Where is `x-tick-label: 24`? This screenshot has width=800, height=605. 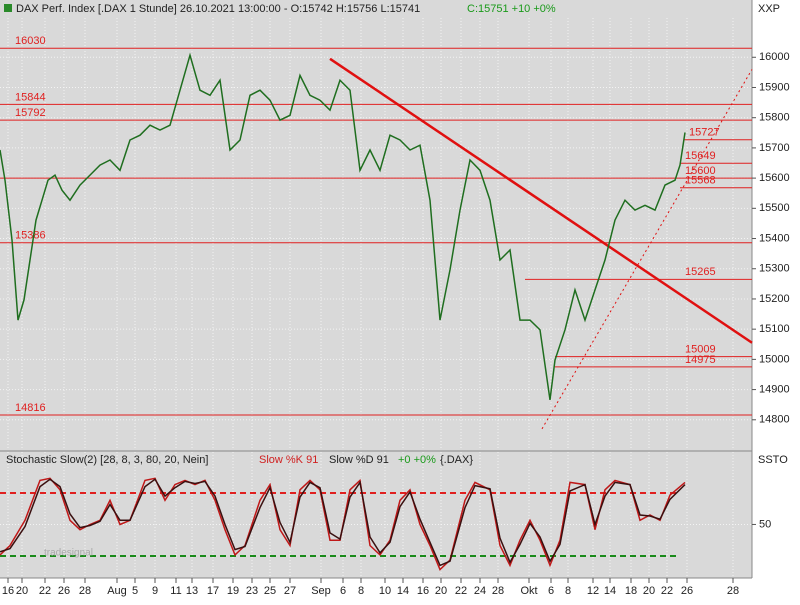 x-tick-label: 24 is located at coordinates (480, 591).